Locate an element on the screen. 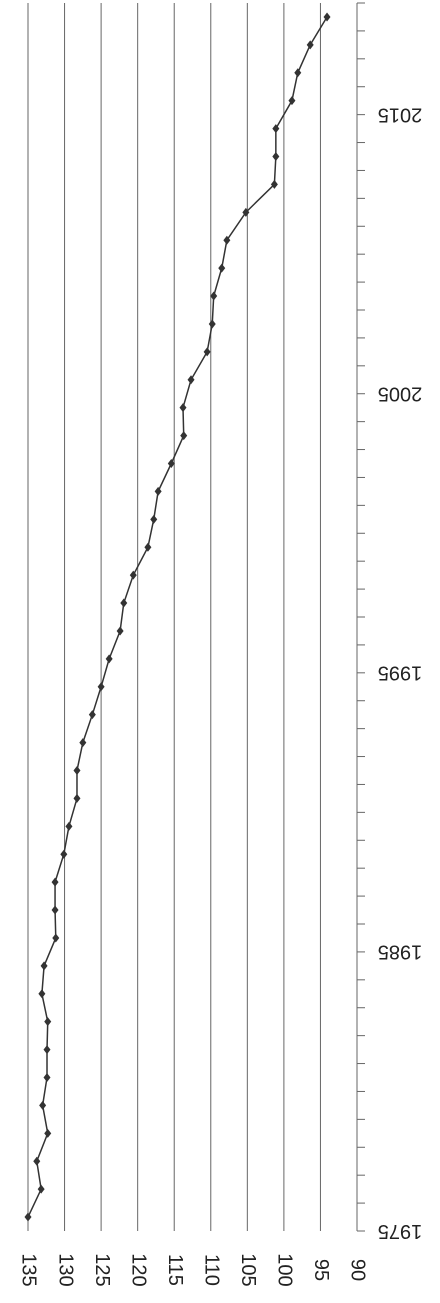 This screenshot has width=440, height=1303. y-tick-label: 125 is located at coordinates (102, 1269).